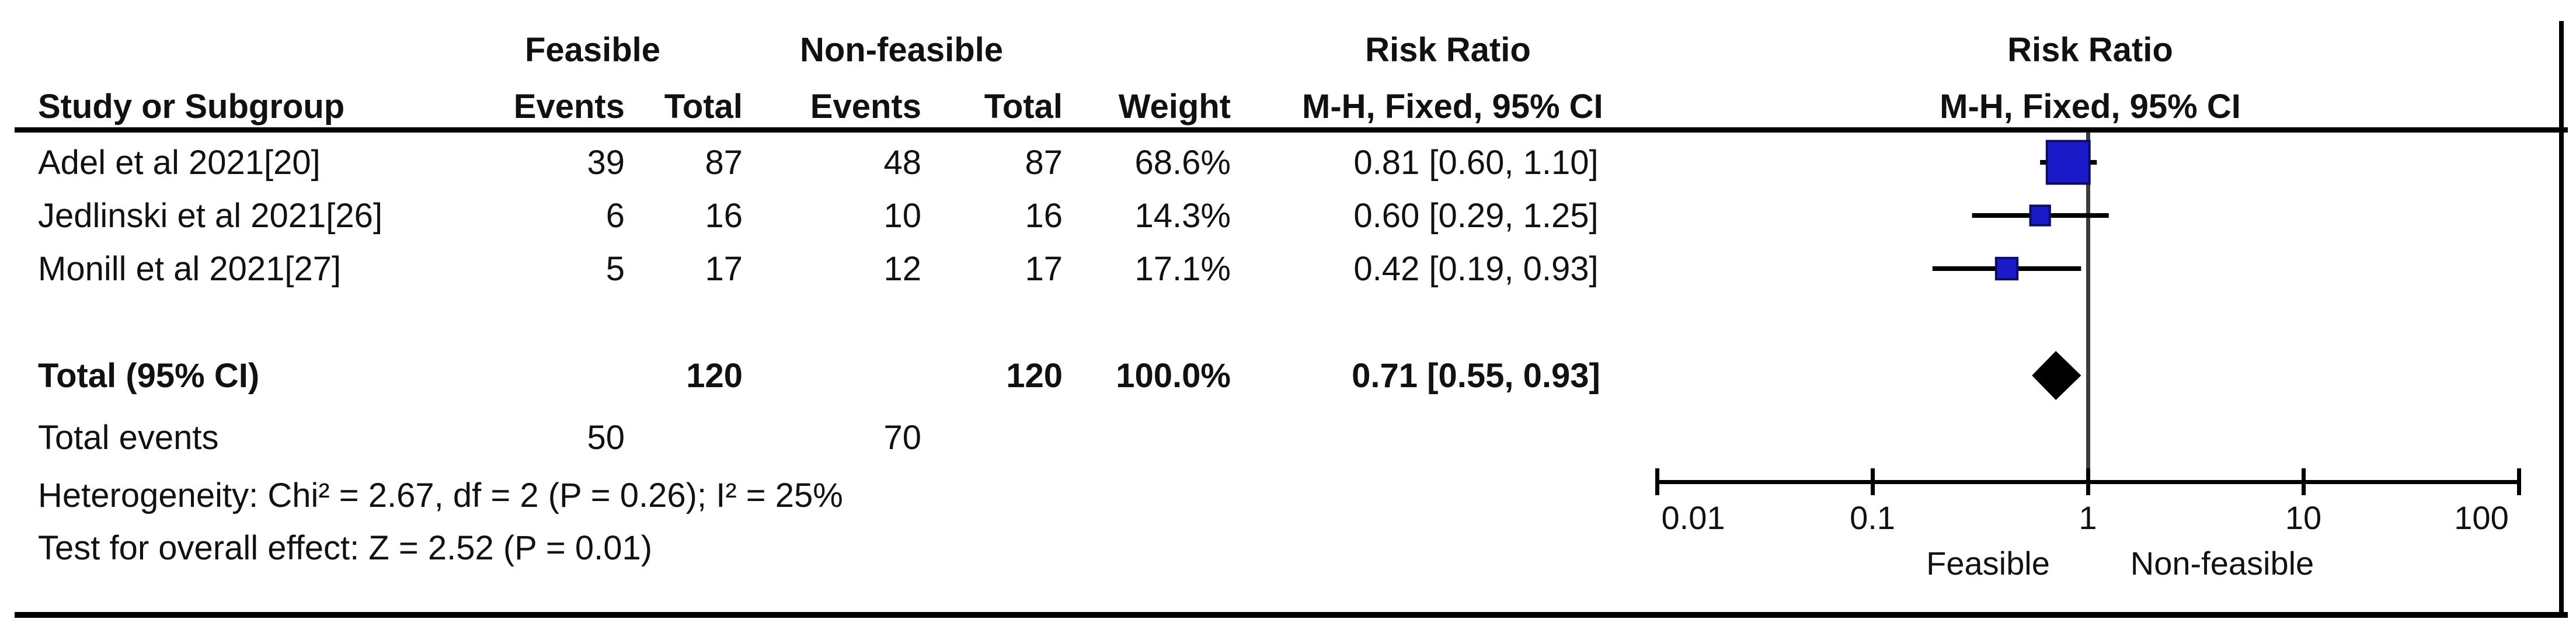 This screenshot has width=2576, height=633. Describe the element at coordinates (2088, 308) in the screenshot. I see `rr-null-line` at that location.